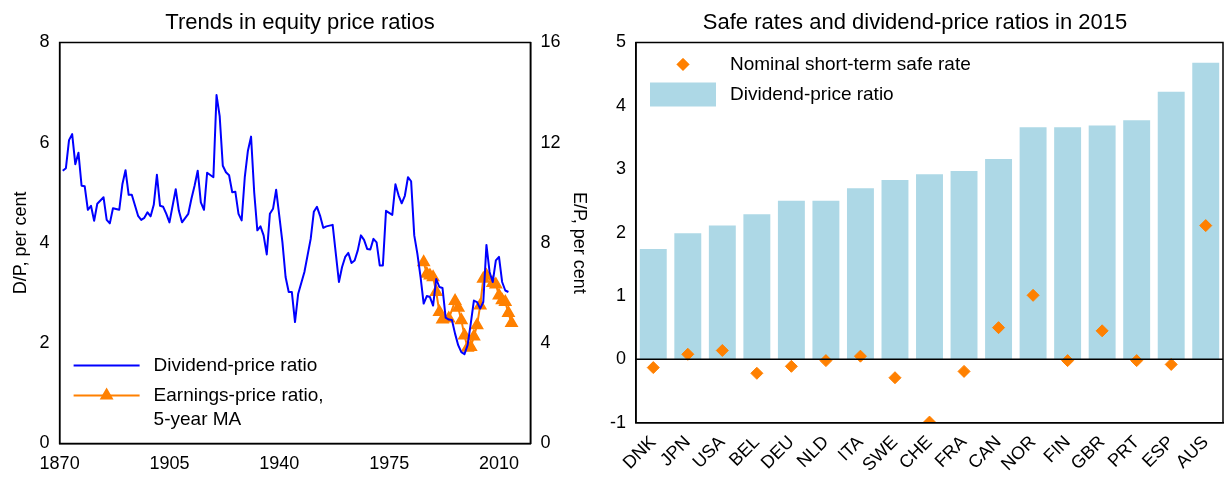  I want to click on y-tick-label: 6, so click(44, 141).